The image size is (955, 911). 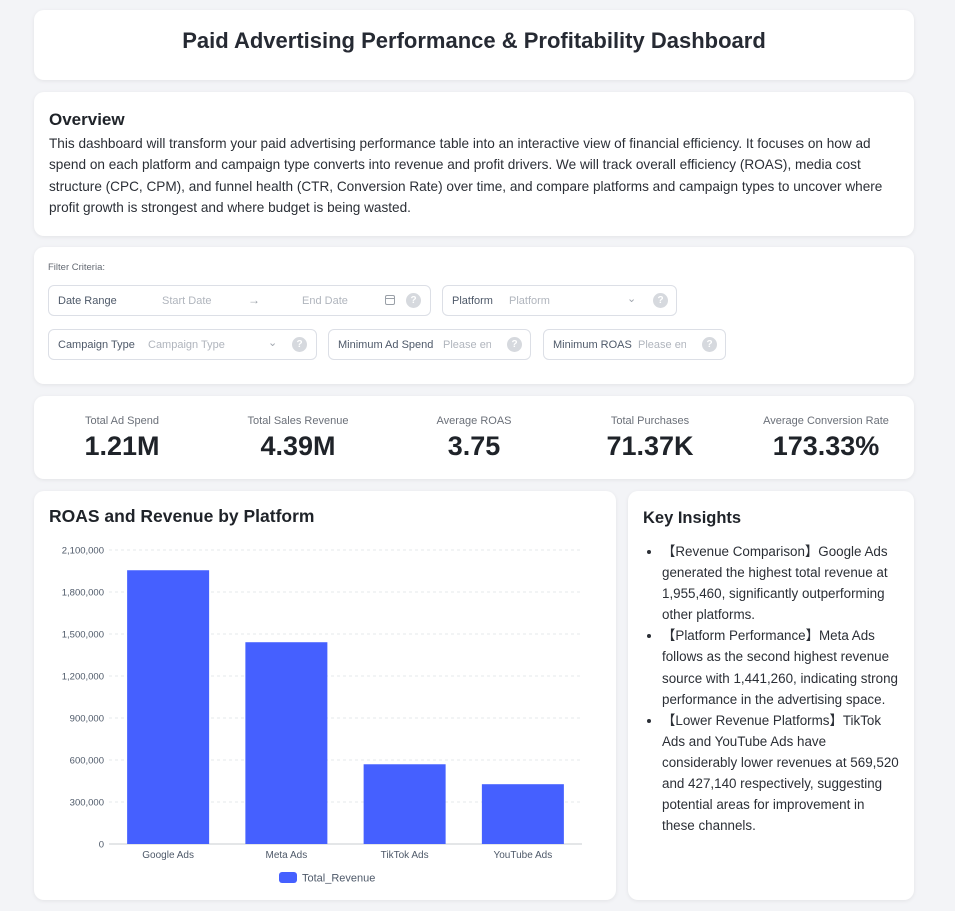 I want to click on kpi-total-purchases: Total Purchases 71.37K, so click(x=650, y=429).